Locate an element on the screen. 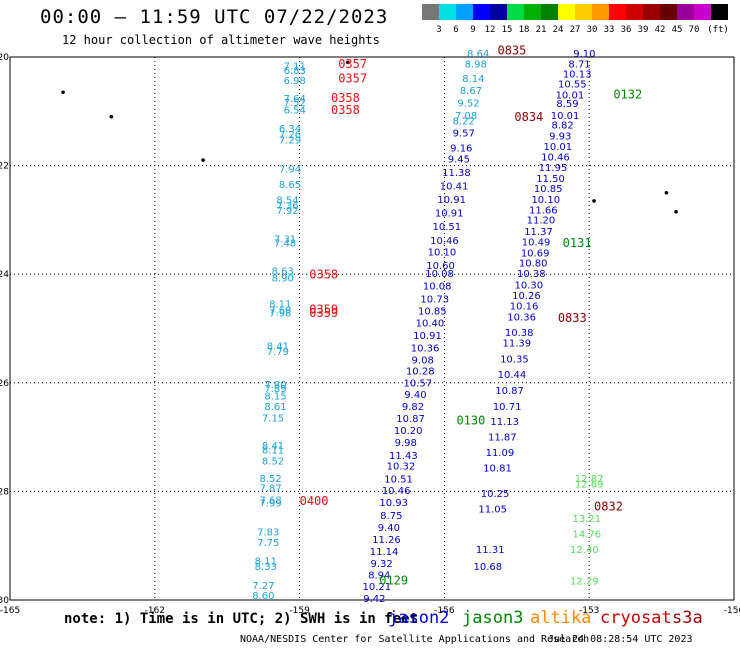 Image resolution: width=740 pixels, height=650 pixels. wave-height-label: 7.29 is located at coordinates (290, 140).